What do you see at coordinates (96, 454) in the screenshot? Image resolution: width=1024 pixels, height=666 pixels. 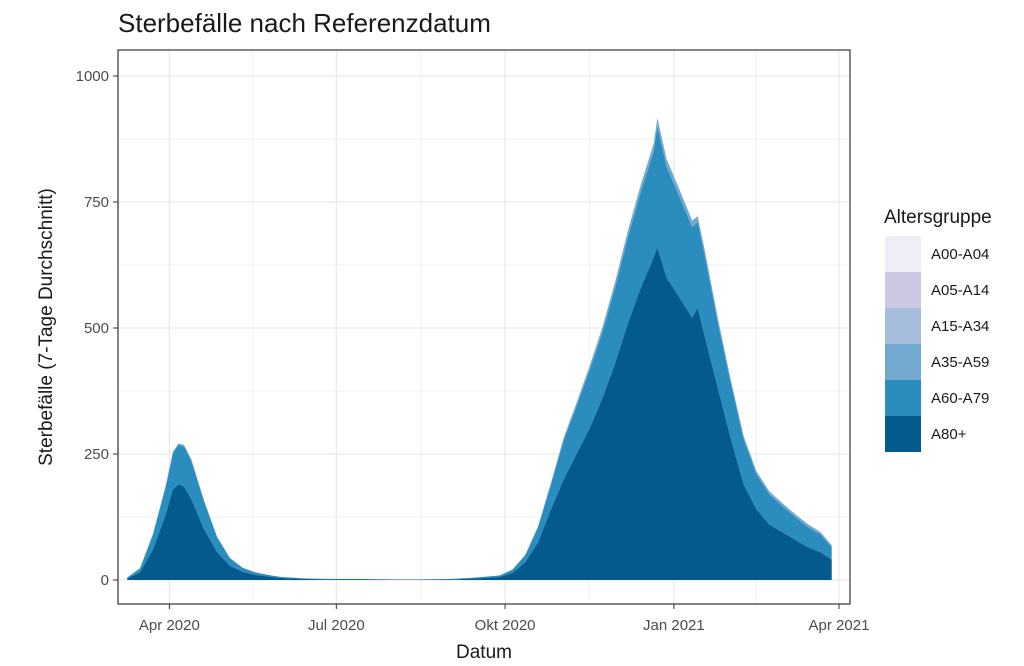 I see `y-tick-label: 250` at bounding box center [96, 454].